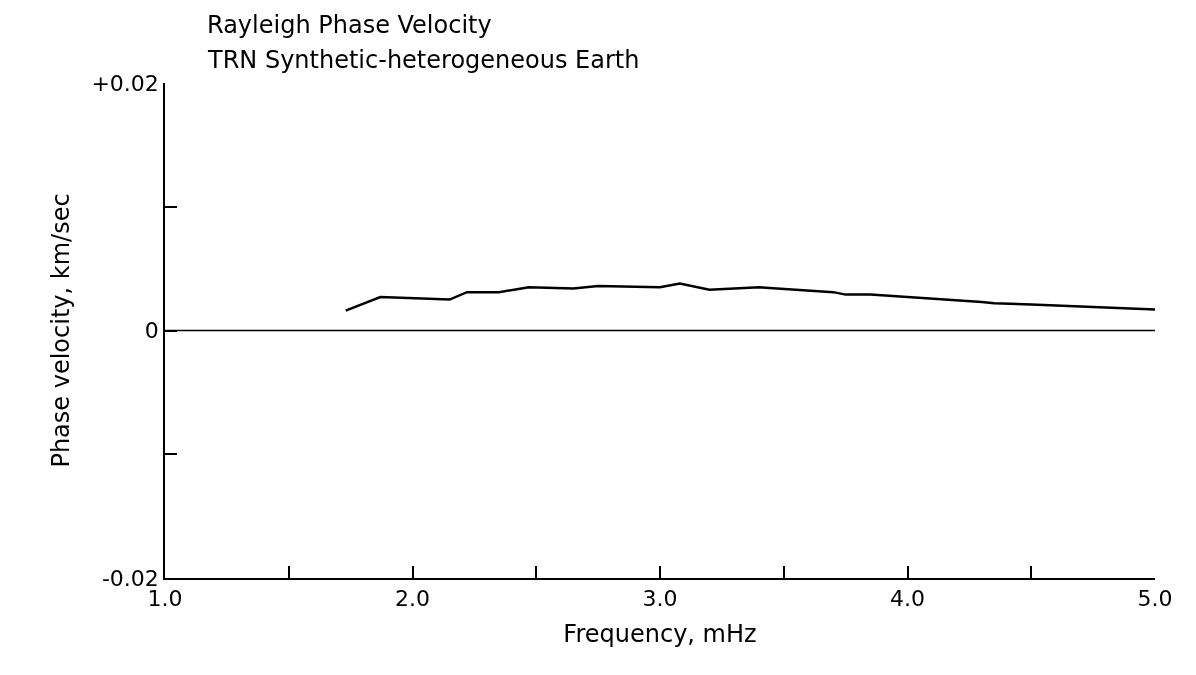 The width and height of the screenshot is (1196, 675). What do you see at coordinates (749, 297) in the screenshot?
I see `line-series` at bounding box center [749, 297].